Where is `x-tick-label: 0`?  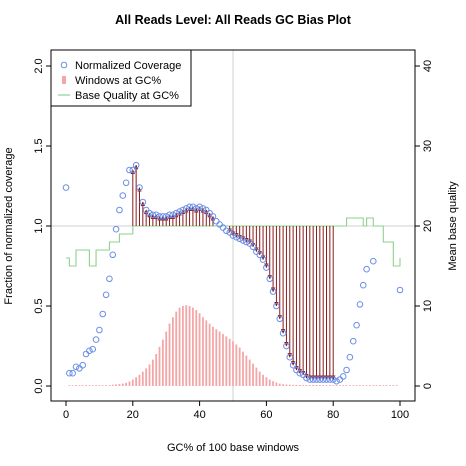 x-tick-label: 0 is located at coordinates (66, 415).